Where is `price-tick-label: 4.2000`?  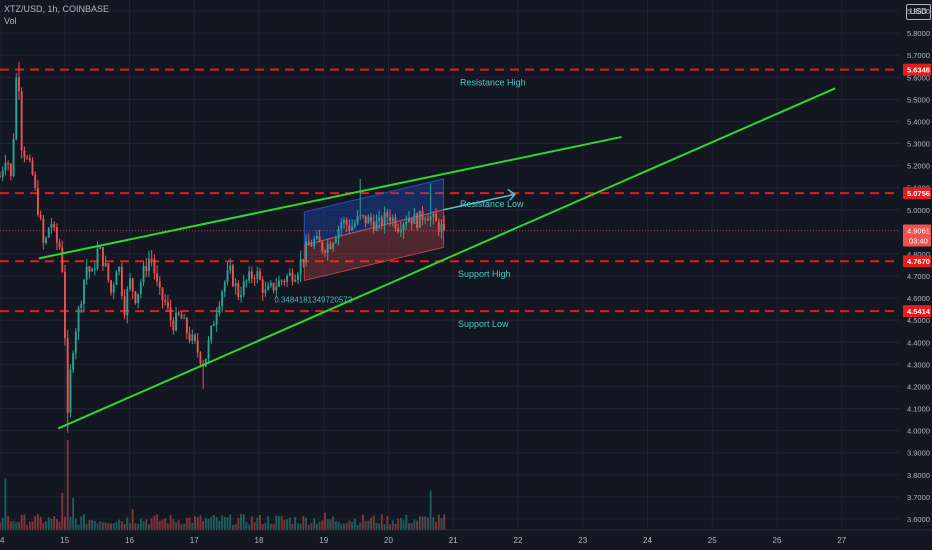
price-tick-label: 4.2000 is located at coordinates (918, 386).